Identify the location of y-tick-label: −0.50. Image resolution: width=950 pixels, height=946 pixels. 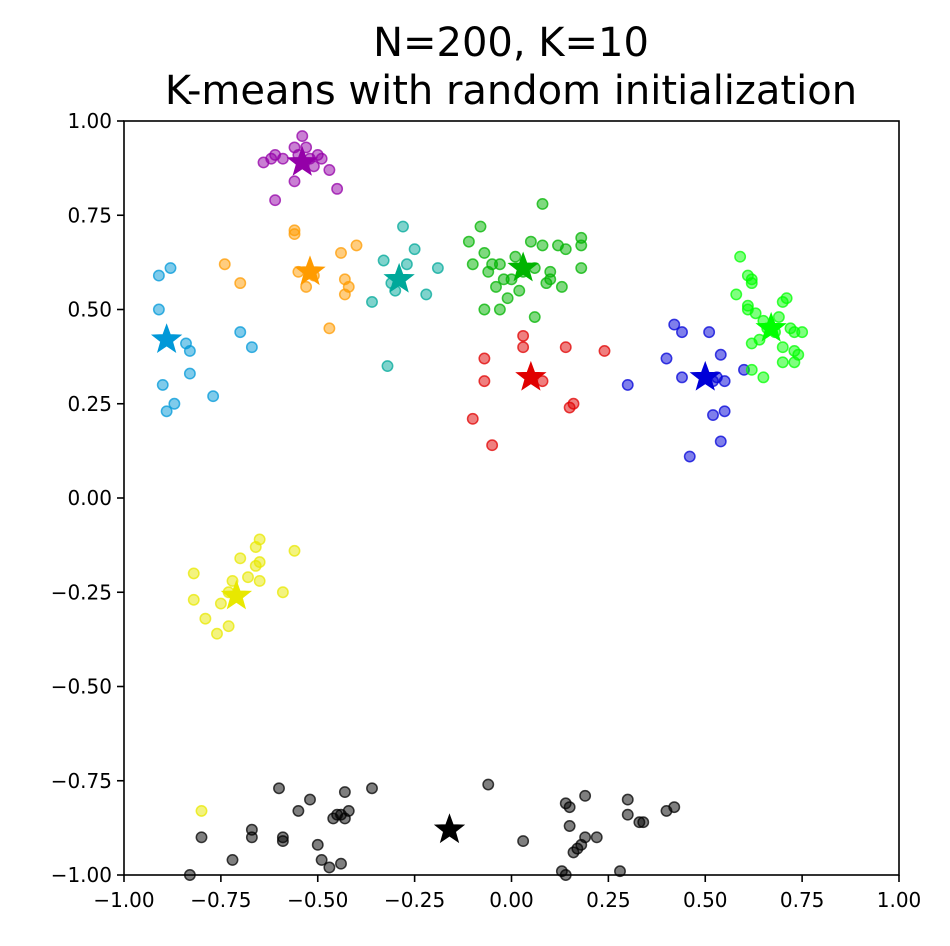
(81, 687).